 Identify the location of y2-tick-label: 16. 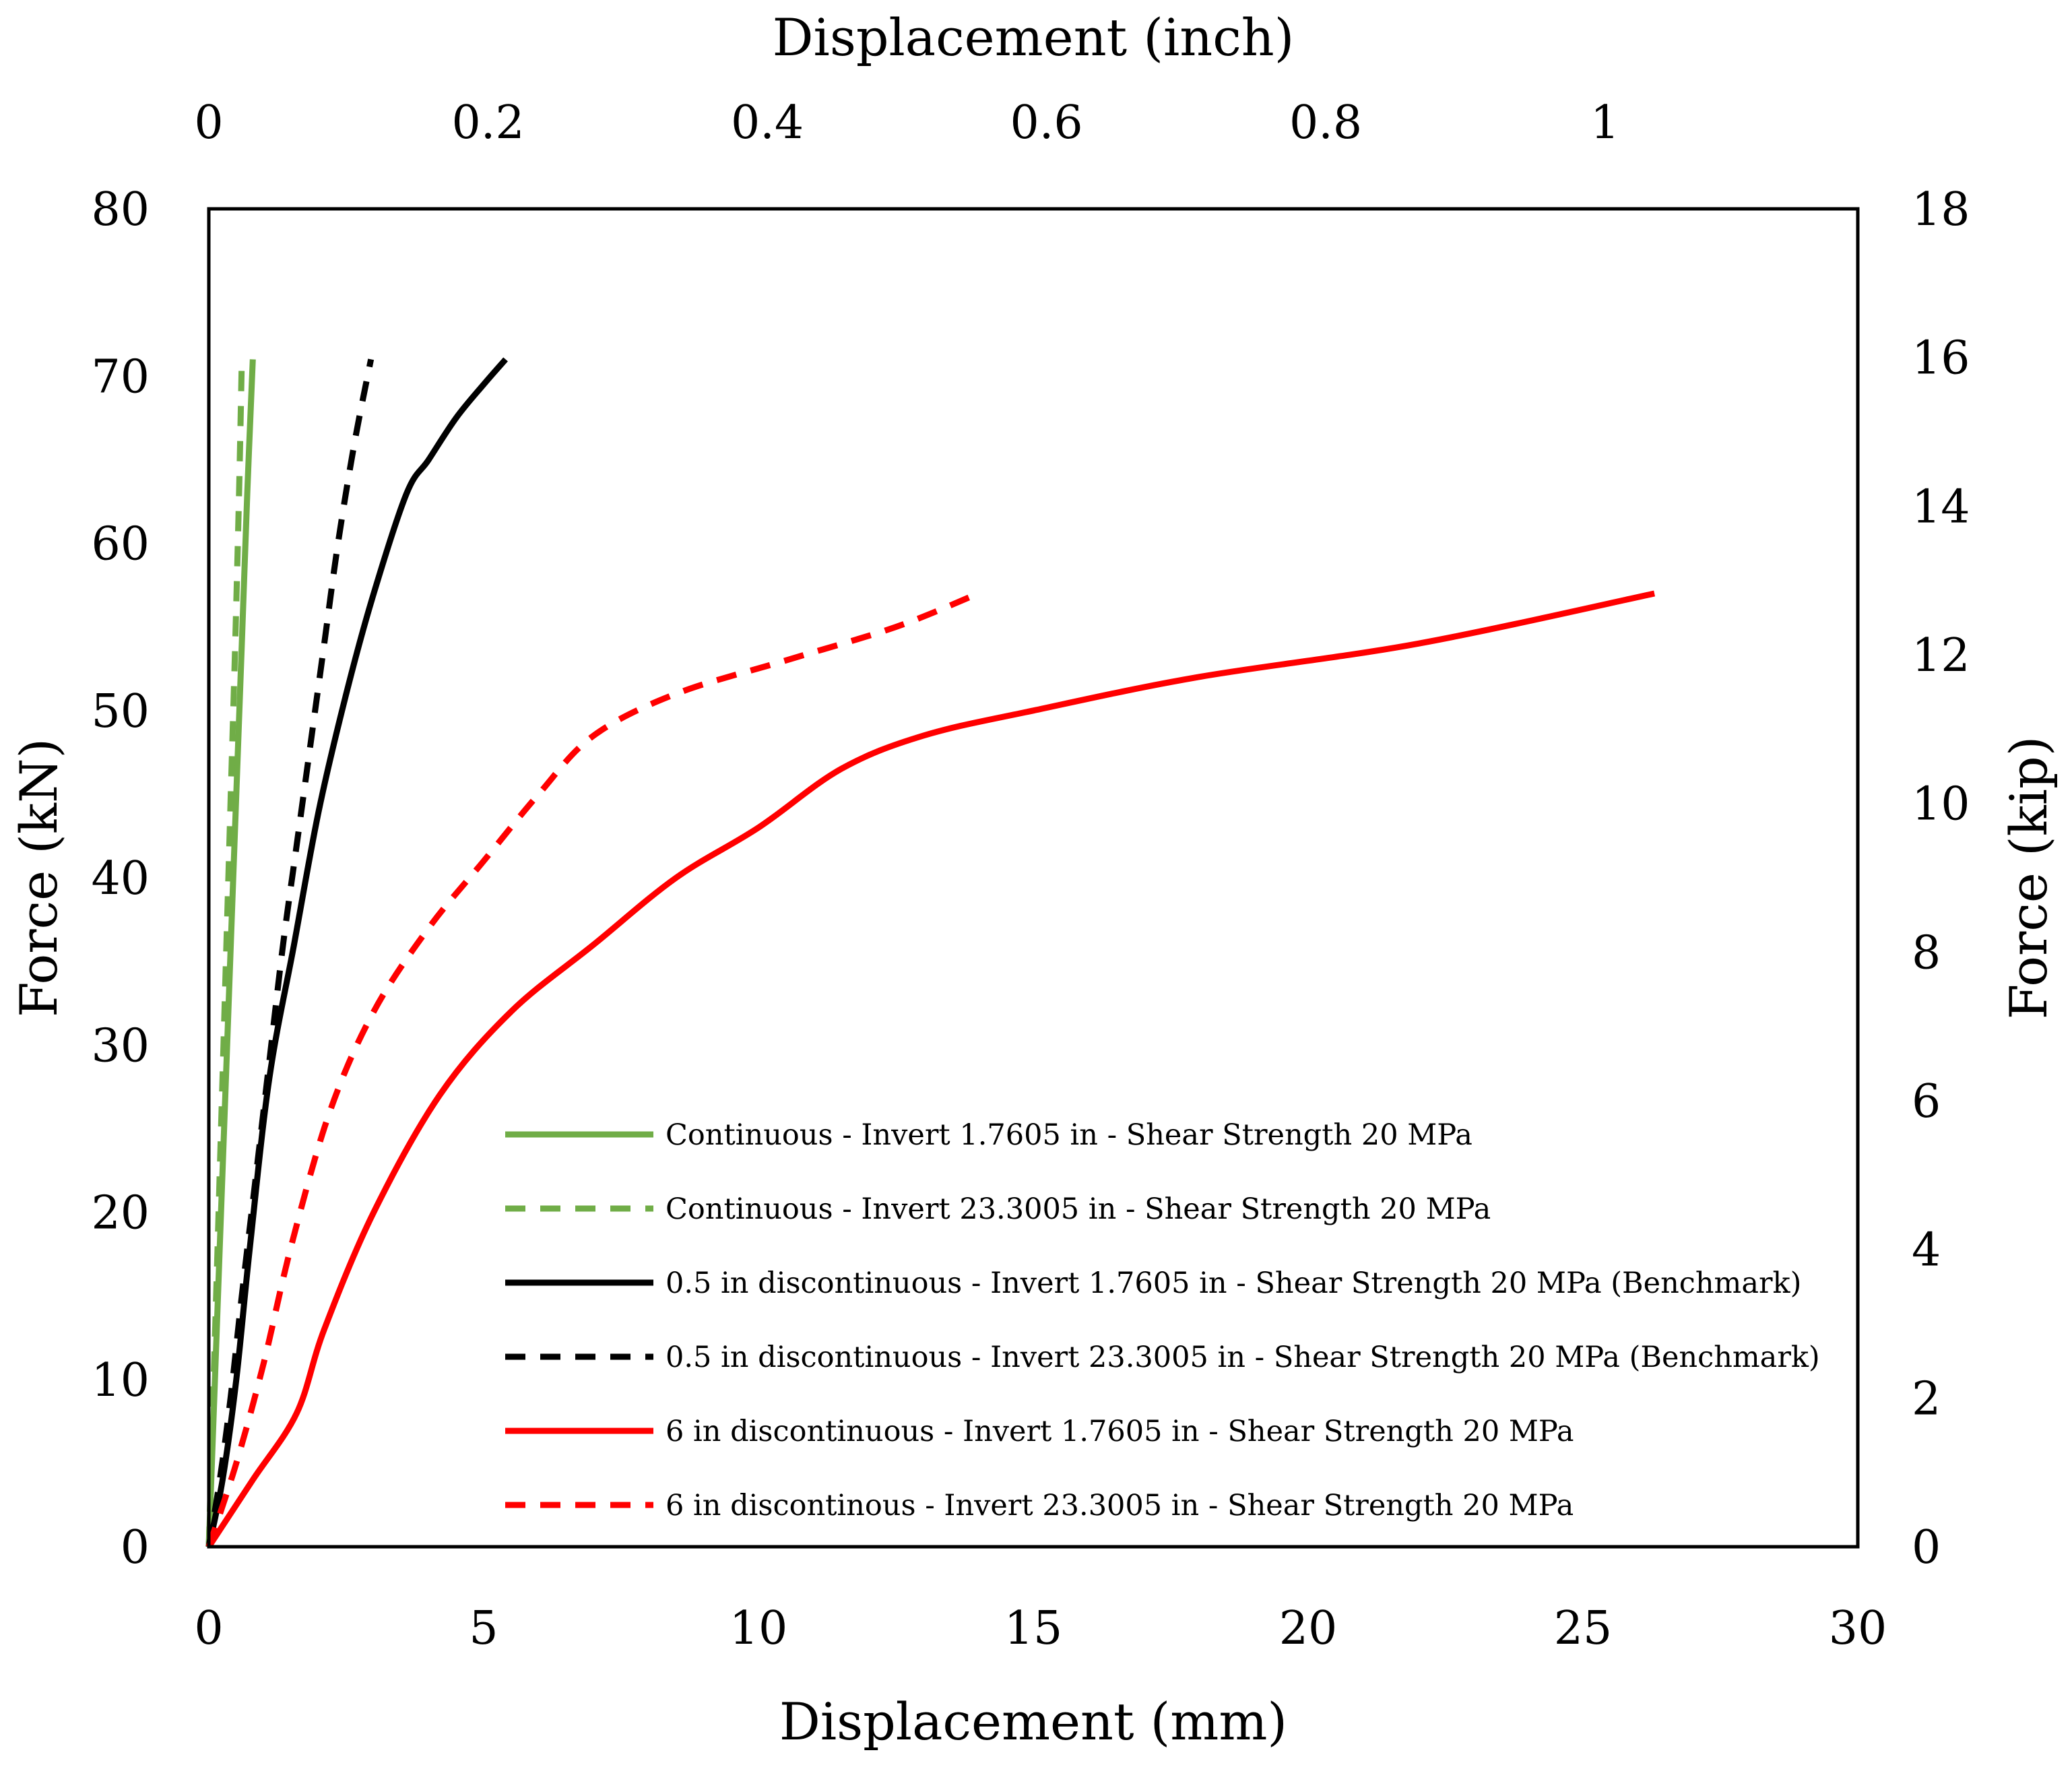
(1941, 358).